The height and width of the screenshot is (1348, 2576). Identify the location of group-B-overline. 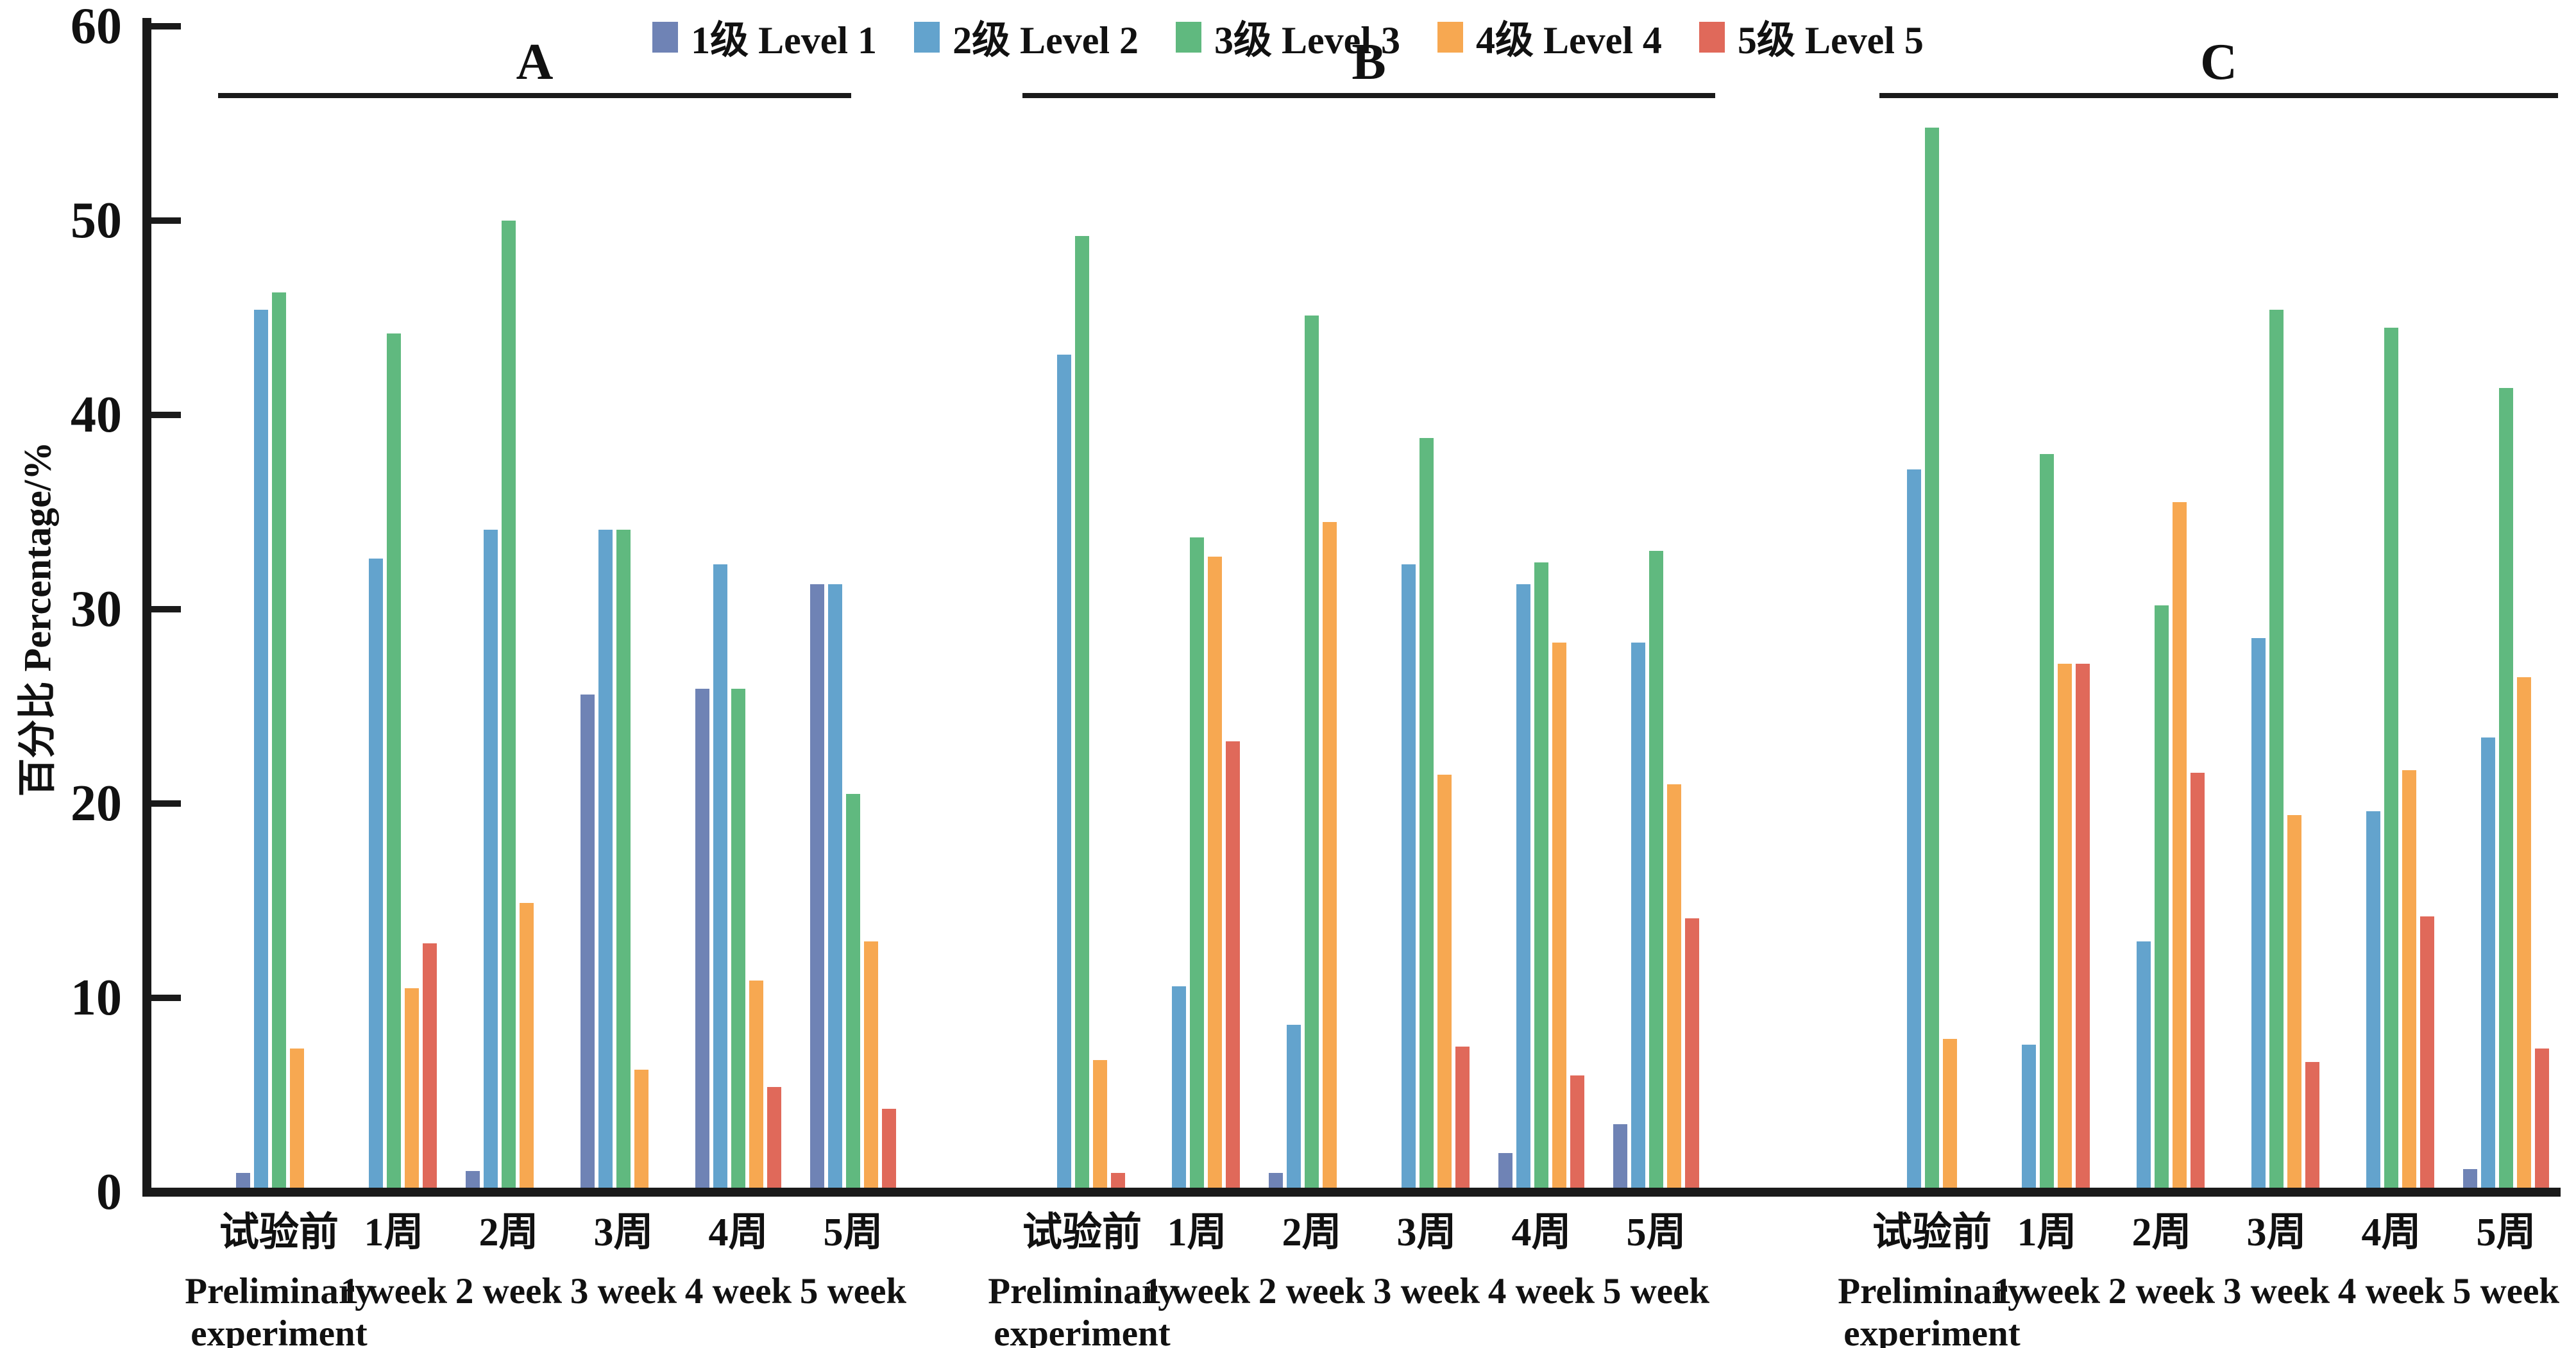
(1368, 96).